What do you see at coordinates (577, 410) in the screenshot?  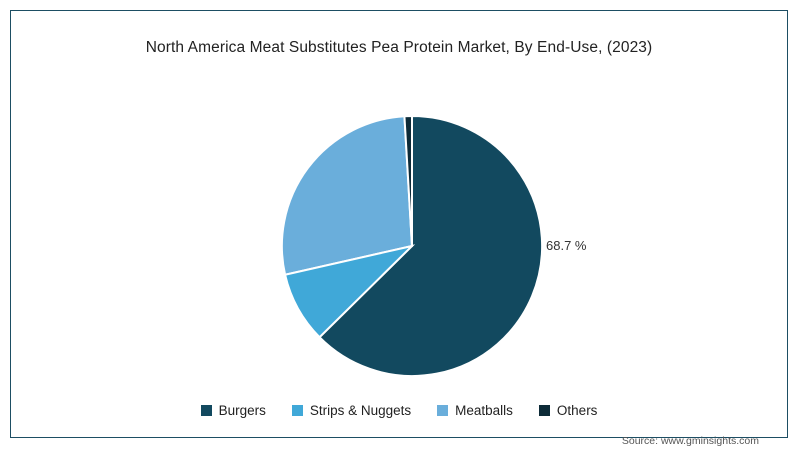 I see `legend-label: Others` at bounding box center [577, 410].